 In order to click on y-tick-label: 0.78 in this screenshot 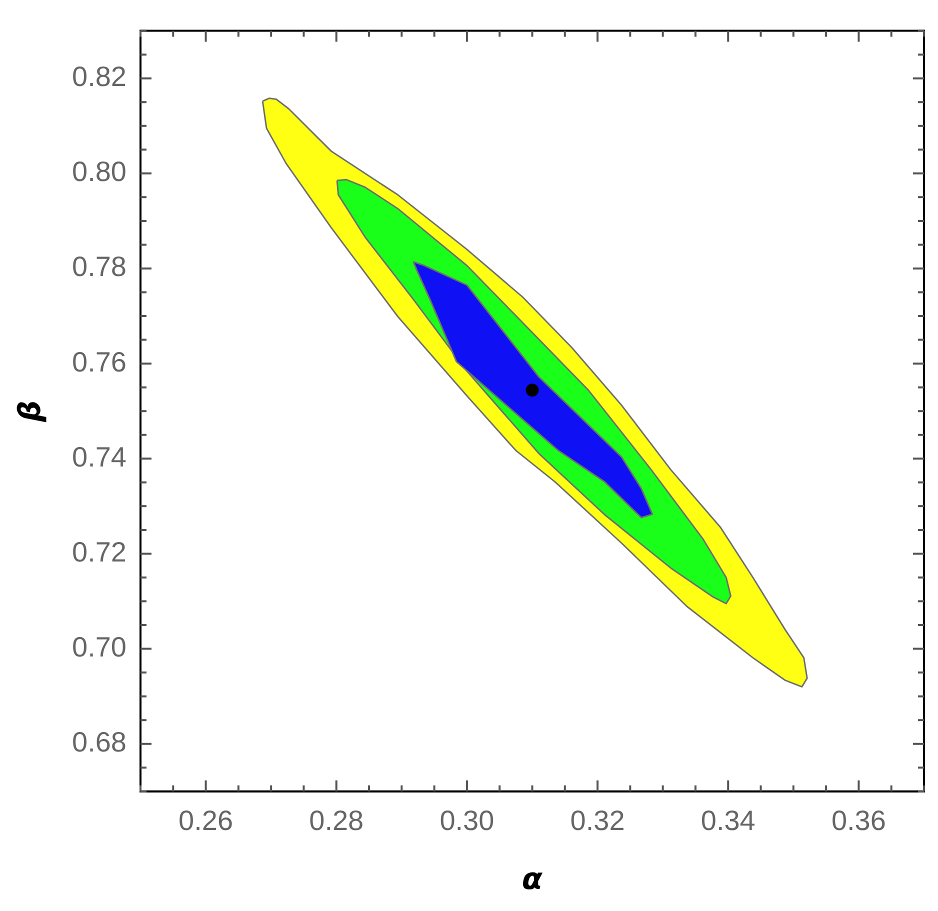, I will do `click(99, 266)`.